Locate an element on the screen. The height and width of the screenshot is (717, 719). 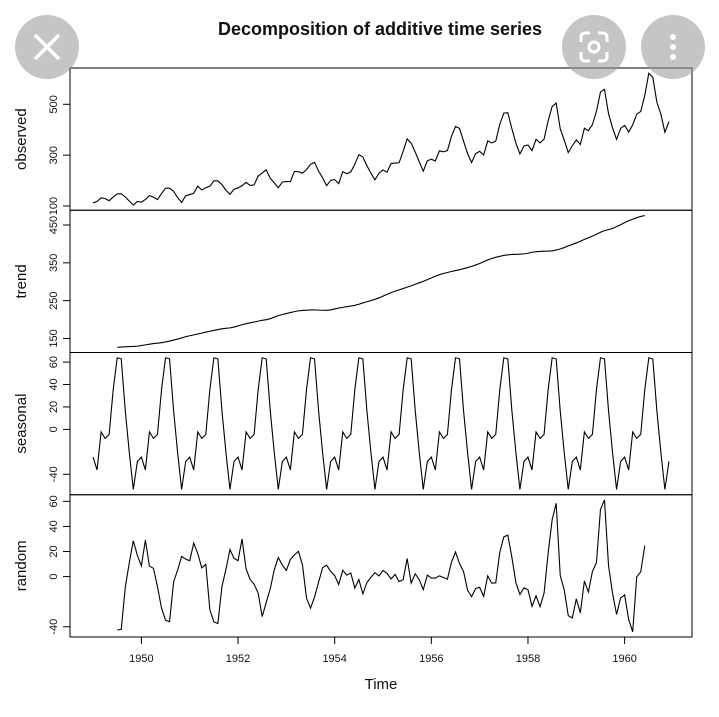
x-tick-label: 1958 is located at coordinates (528, 659).